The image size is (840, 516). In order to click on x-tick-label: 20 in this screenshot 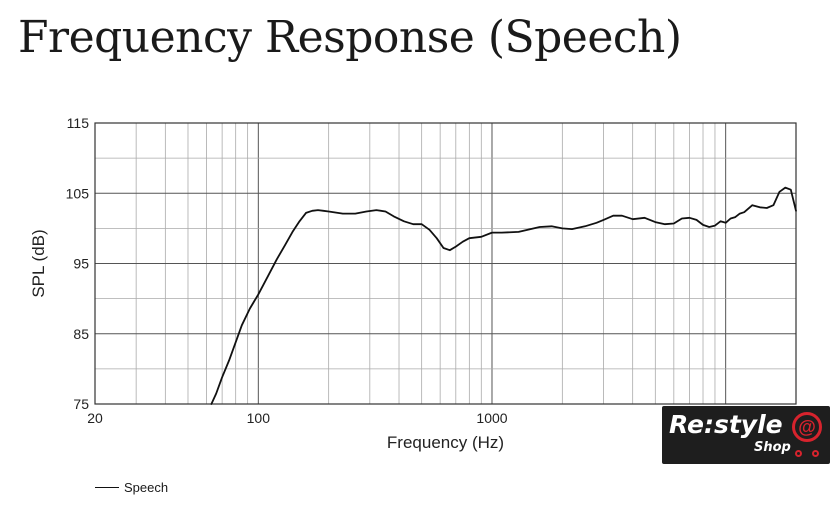, I will do `click(95, 418)`.